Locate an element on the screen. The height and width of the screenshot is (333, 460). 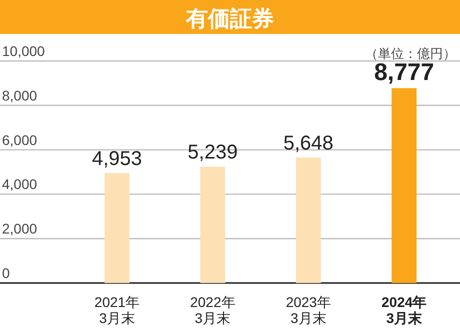
x-tick-label: 2022年 3月末 is located at coordinates (213, 310).